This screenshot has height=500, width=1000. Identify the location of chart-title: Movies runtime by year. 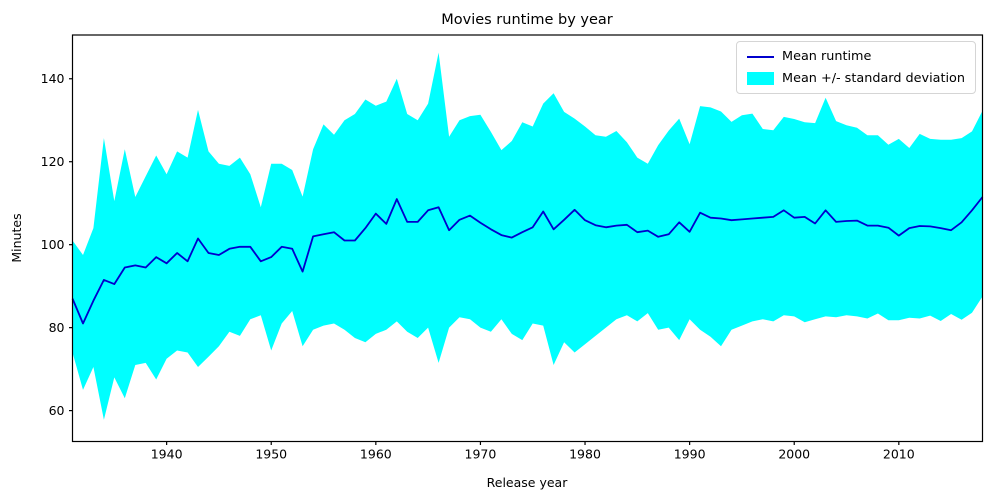
(527, 20).